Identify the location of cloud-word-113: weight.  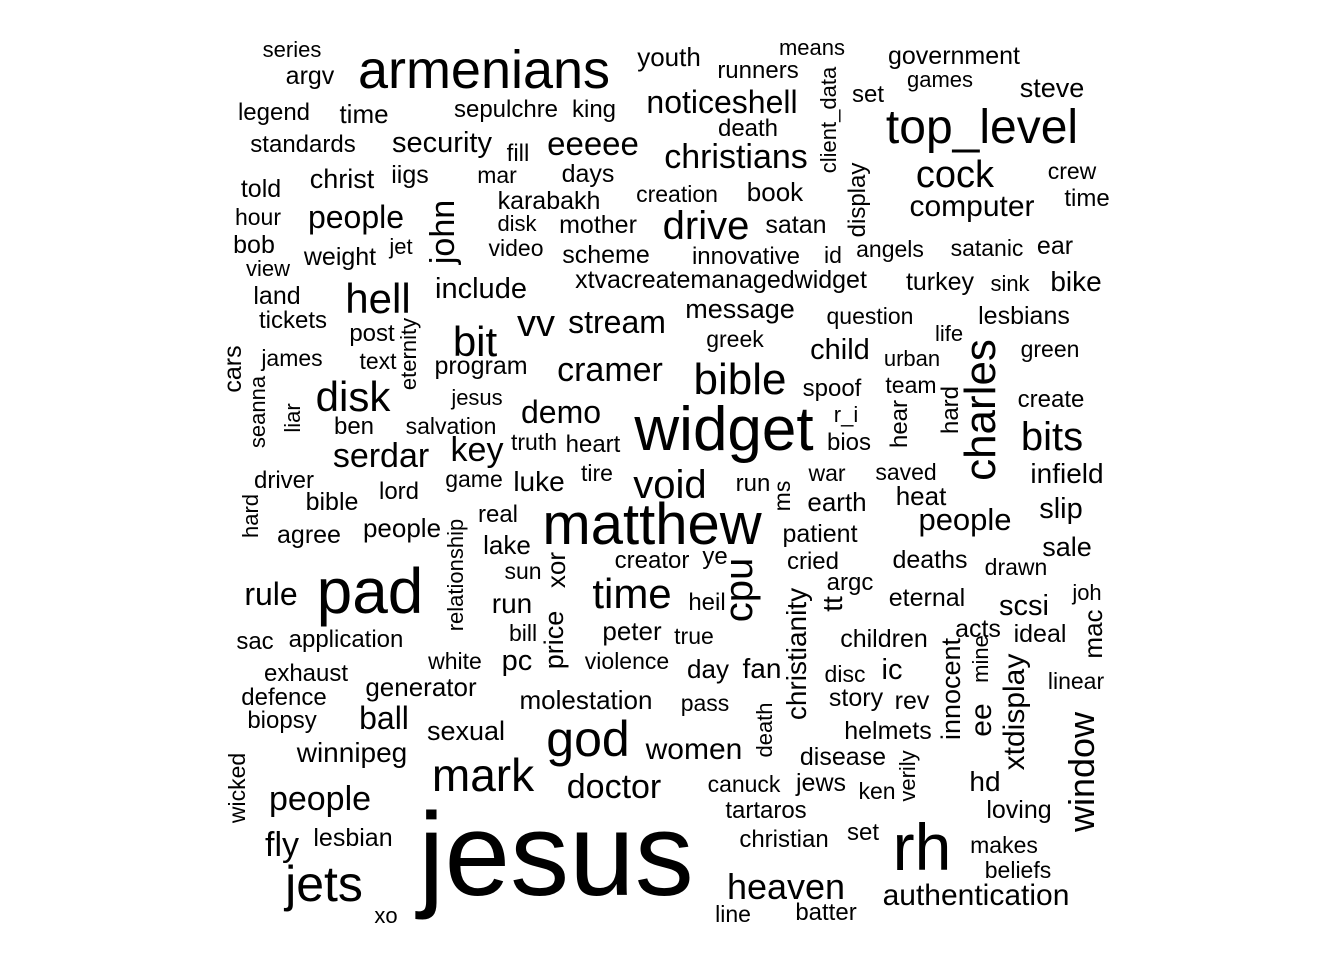
(339, 257).